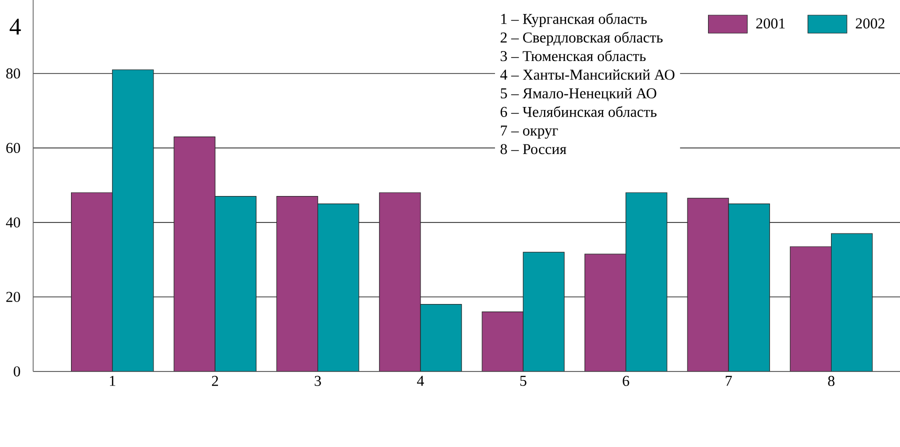 This screenshot has width=900, height=447. Describe the element at coordinates (13, 147) in the screenshot. I see `y-tick-label: 60` at that location.